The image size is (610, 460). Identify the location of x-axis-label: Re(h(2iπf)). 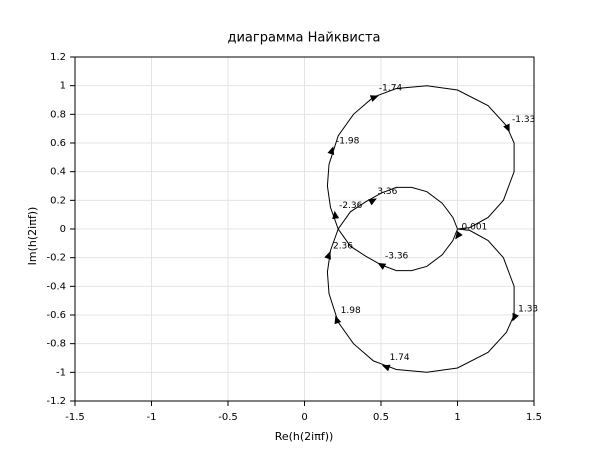
(304, 436).